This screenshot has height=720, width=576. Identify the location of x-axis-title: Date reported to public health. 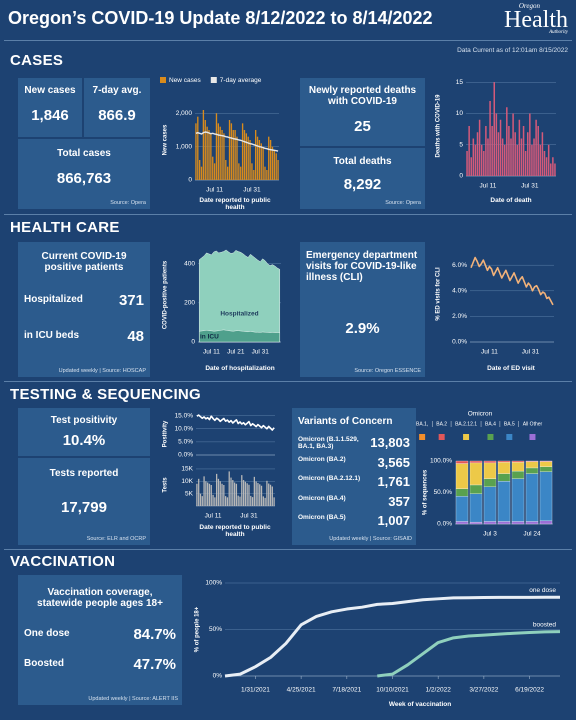
(235, 531).